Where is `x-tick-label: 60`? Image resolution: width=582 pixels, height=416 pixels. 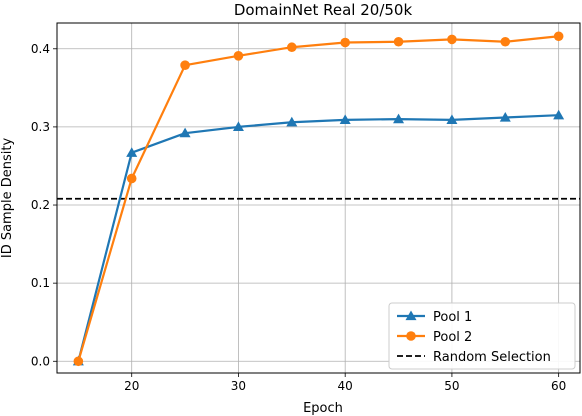 x-tick-label: 60 is located at coordinates (558, 386).